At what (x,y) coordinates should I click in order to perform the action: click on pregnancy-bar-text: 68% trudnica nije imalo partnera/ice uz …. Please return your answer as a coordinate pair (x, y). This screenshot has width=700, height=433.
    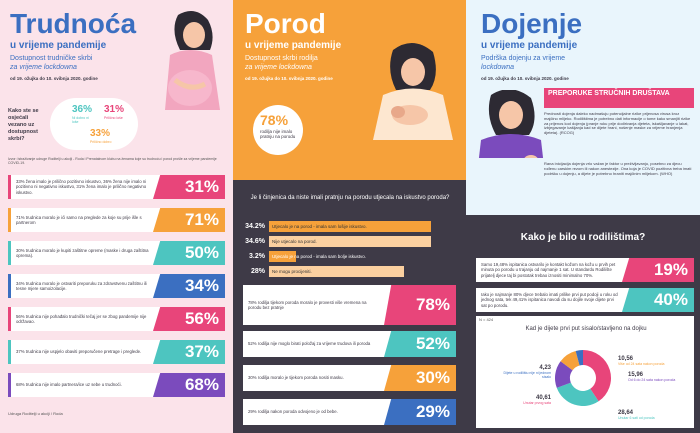
    Looking at the image, I should click on (69, 385).